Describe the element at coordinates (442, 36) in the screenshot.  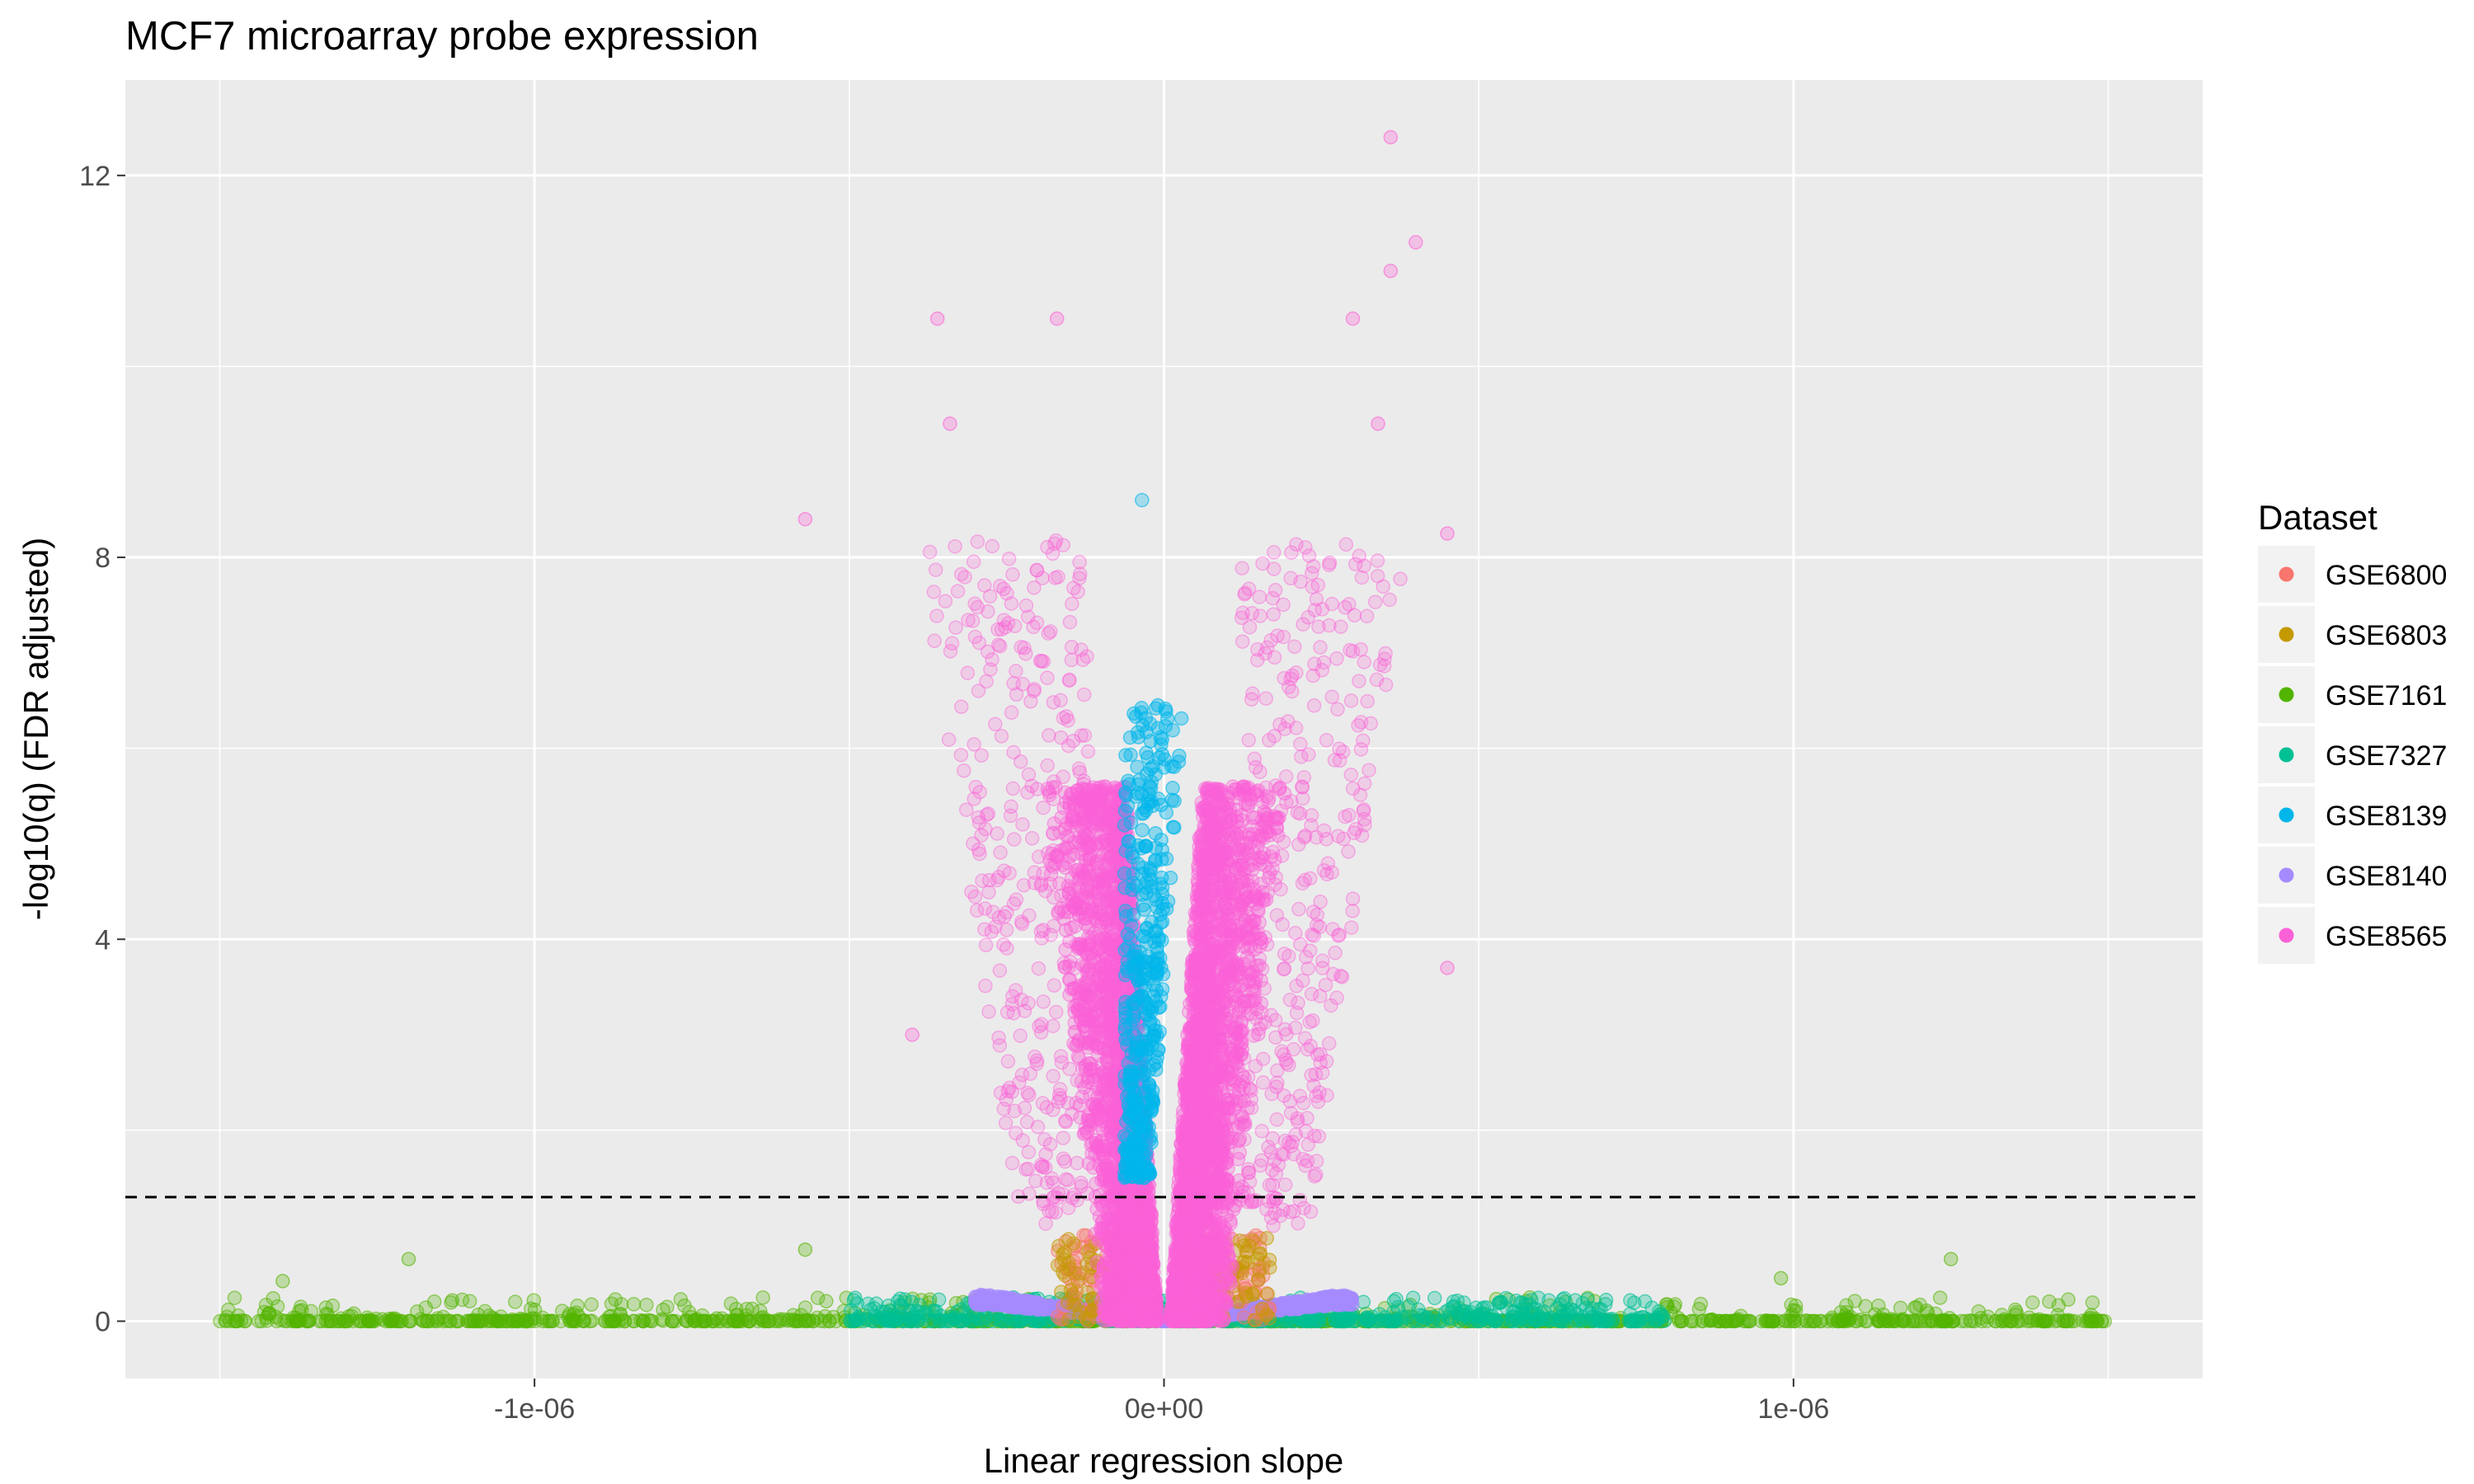
I see `chart-title: MCF7 microarray probe expression` at that location.